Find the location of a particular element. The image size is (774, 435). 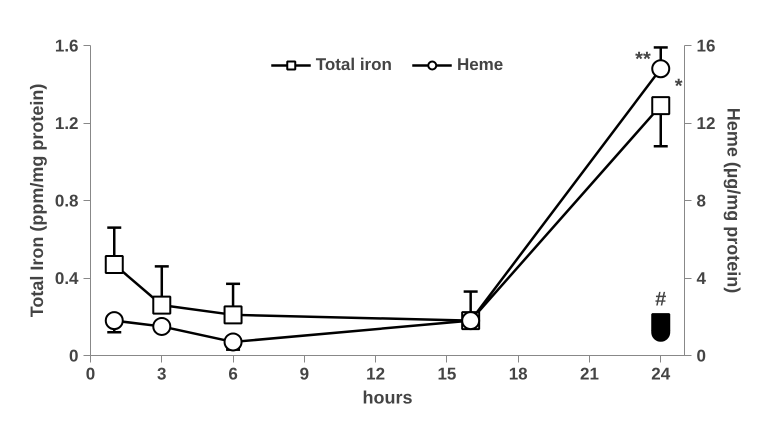

x-axis-title: hours is located at coordinates (387, 398).